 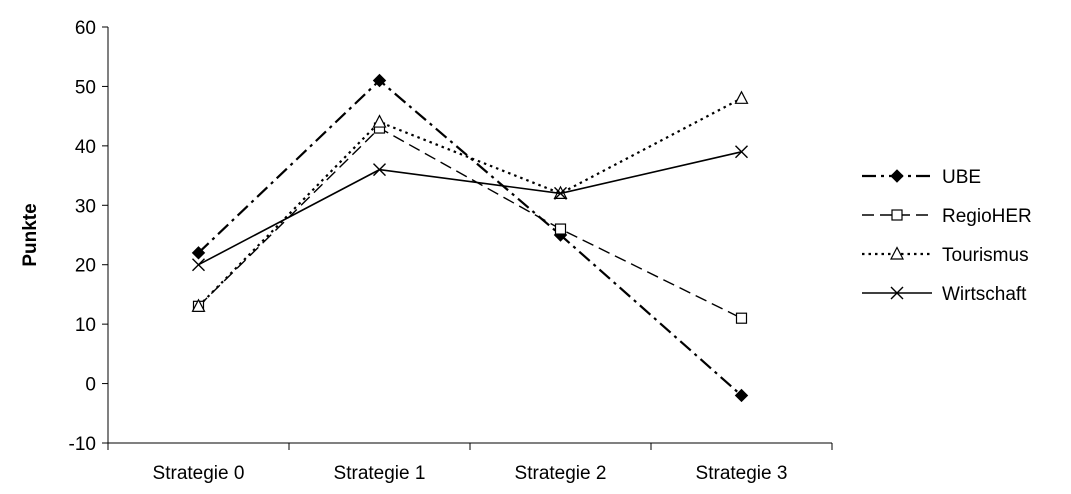 I want to click on legend-item-wirtschaft: Wirtschaft, so click(x=944, y=294).